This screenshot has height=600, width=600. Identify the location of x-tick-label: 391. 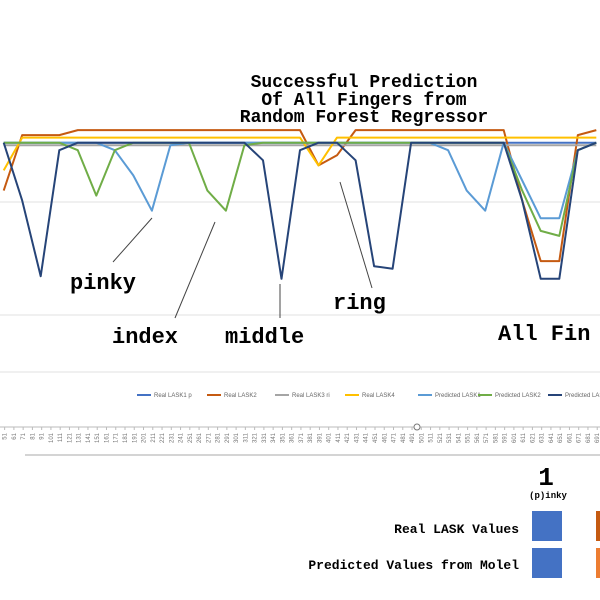
(320, 437).